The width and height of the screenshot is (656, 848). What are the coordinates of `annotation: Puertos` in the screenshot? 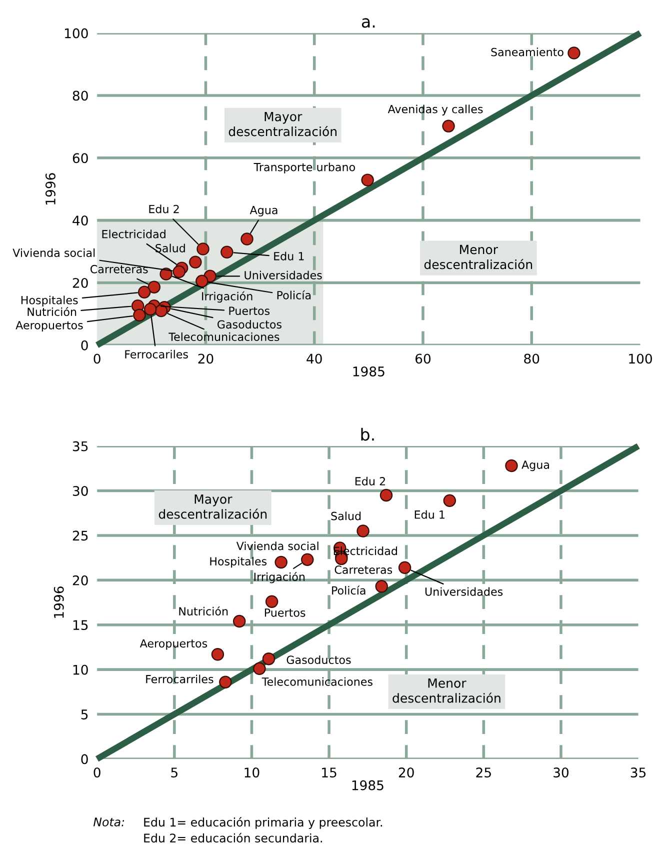 It's located at (249, 311).